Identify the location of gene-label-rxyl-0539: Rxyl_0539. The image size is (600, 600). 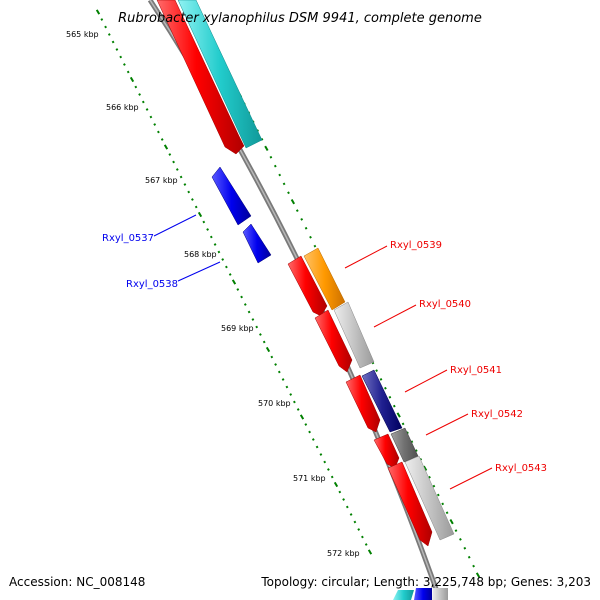
(416, 245).